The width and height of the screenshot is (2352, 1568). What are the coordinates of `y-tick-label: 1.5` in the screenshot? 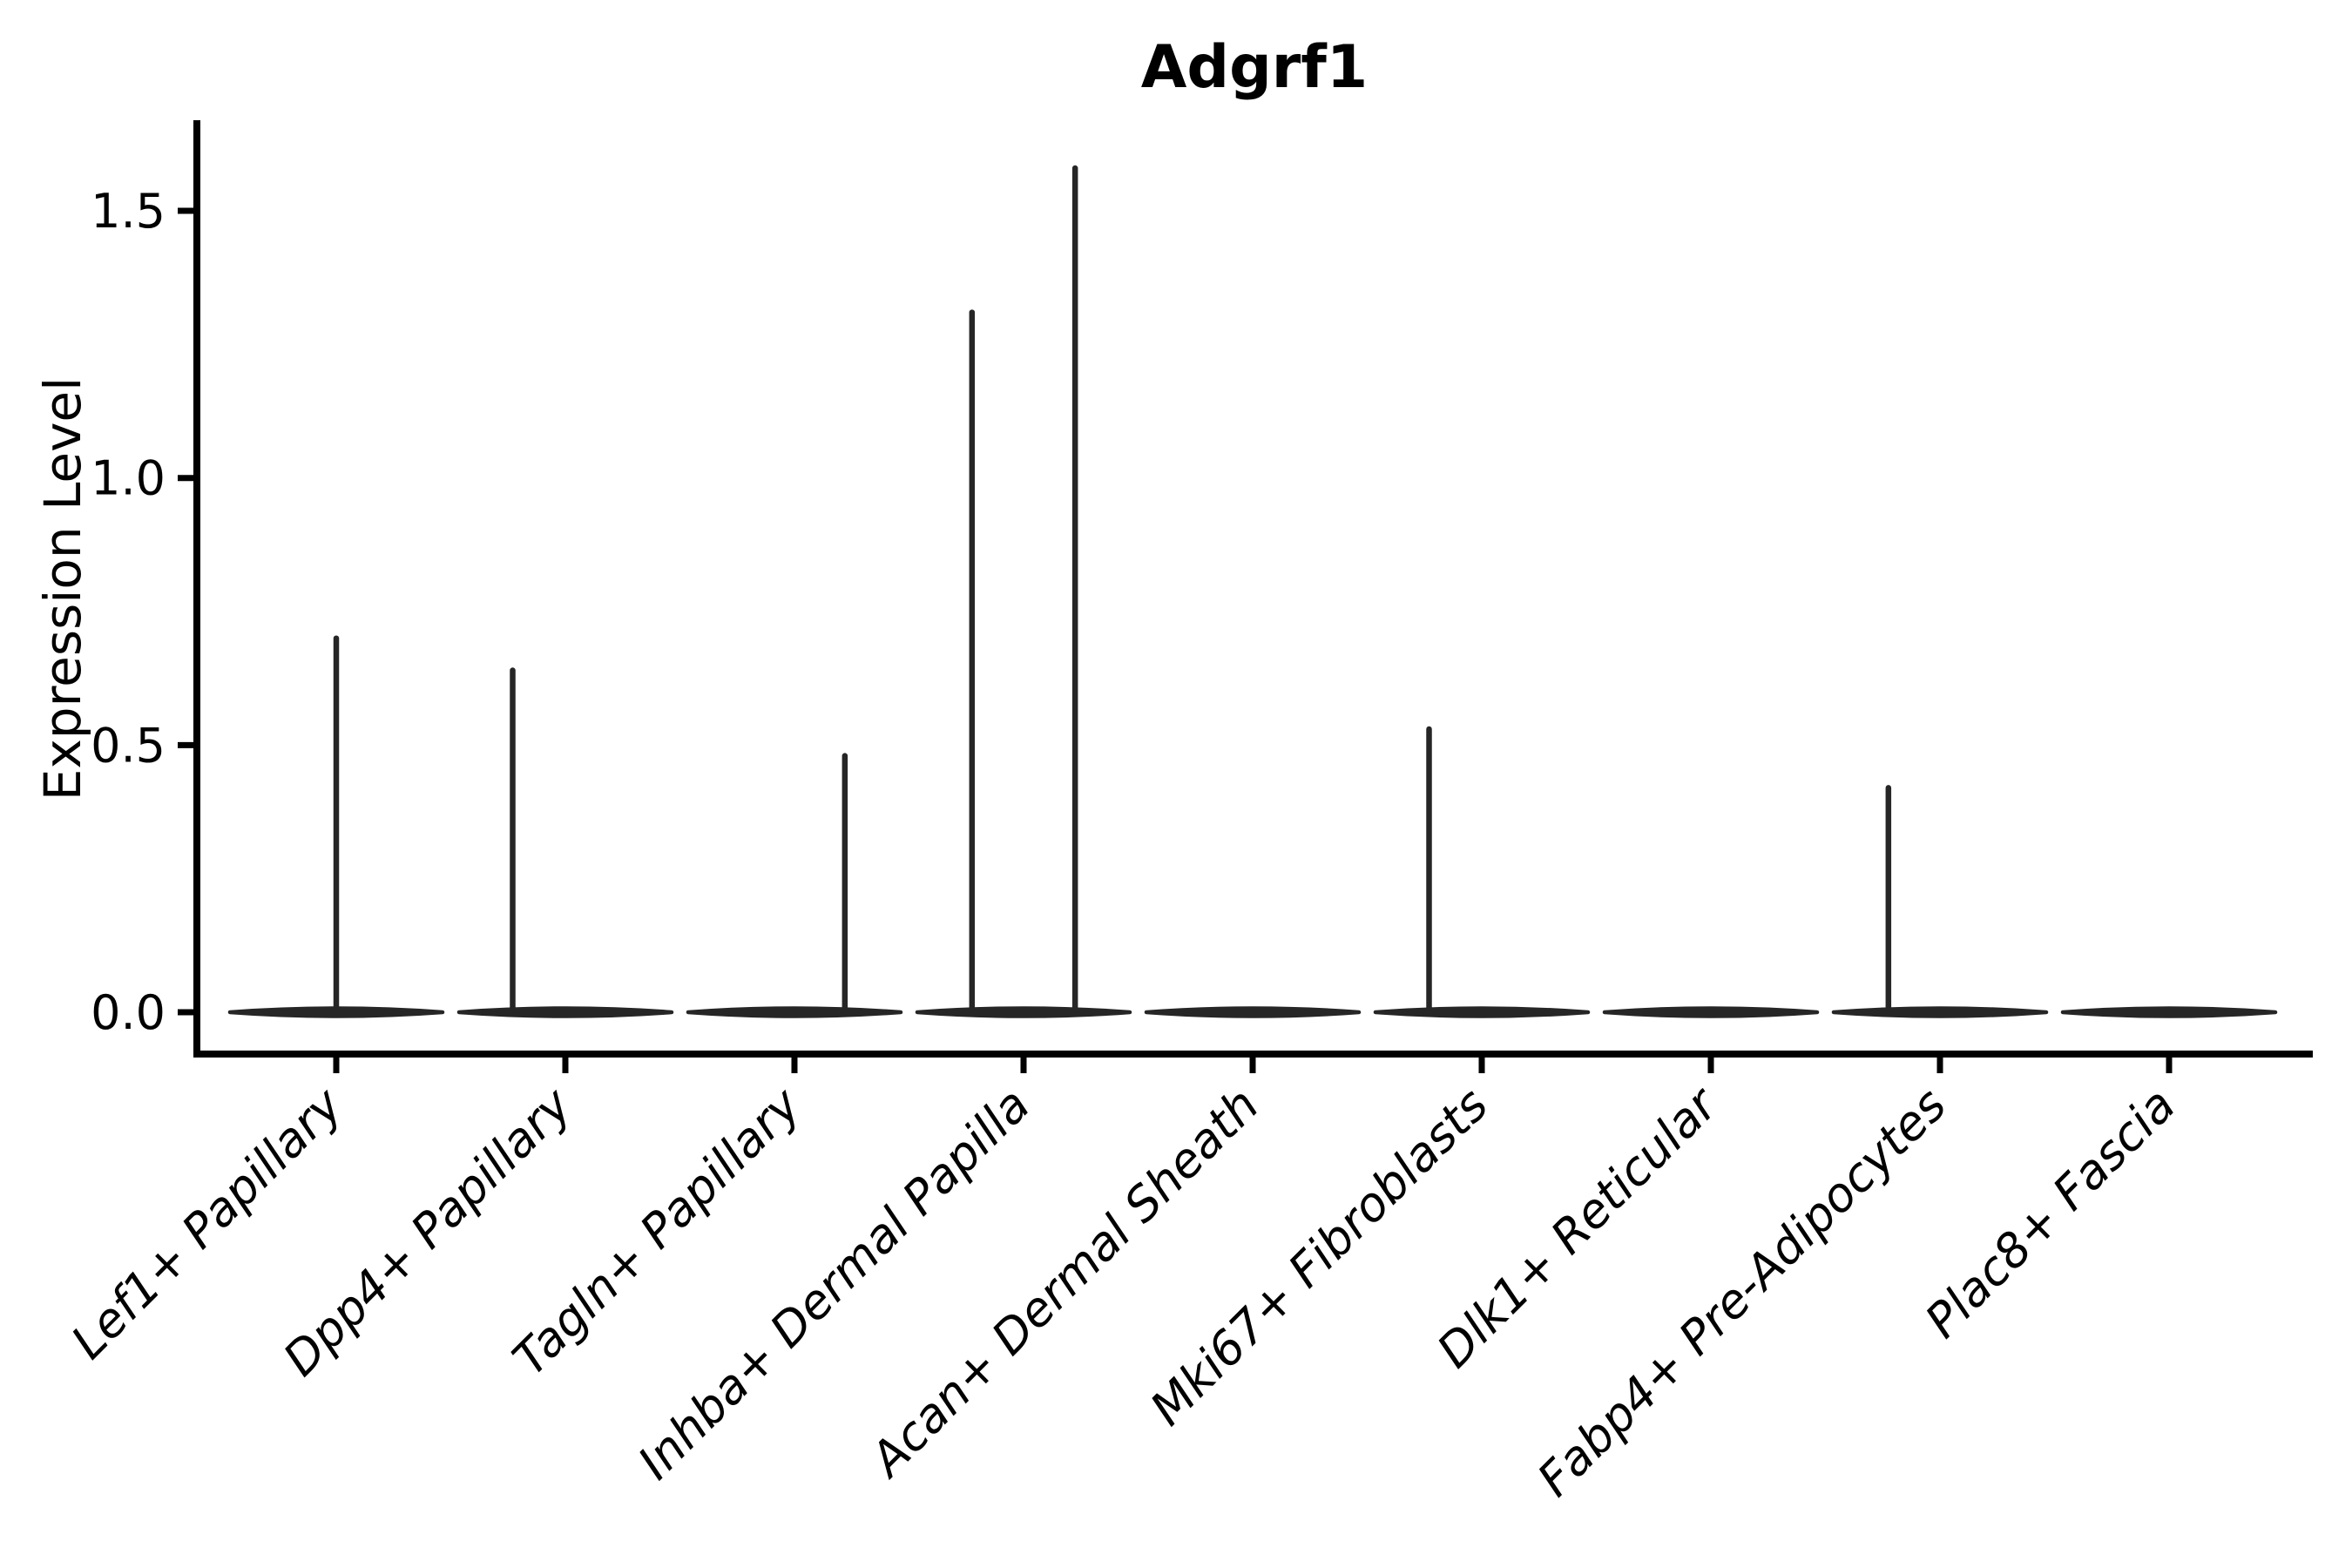 It's located at (129, 211).